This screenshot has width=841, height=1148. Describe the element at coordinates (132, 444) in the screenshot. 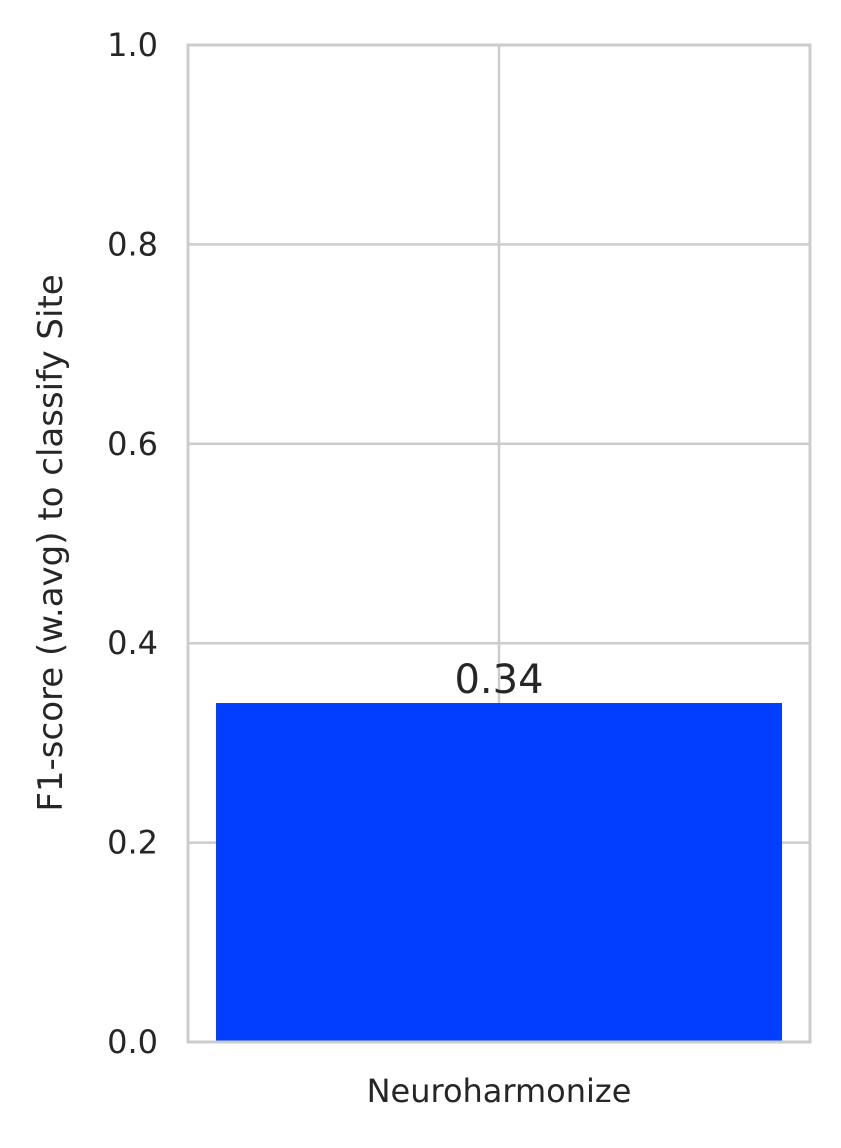

I see `y-tick-label: 0.6` at that location.